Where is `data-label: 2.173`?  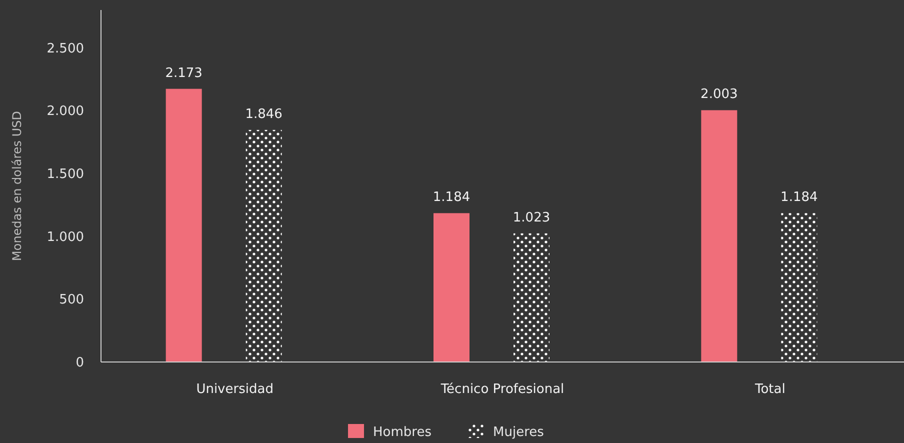 data-label: 2.173 is located at coordinates (183, 73).